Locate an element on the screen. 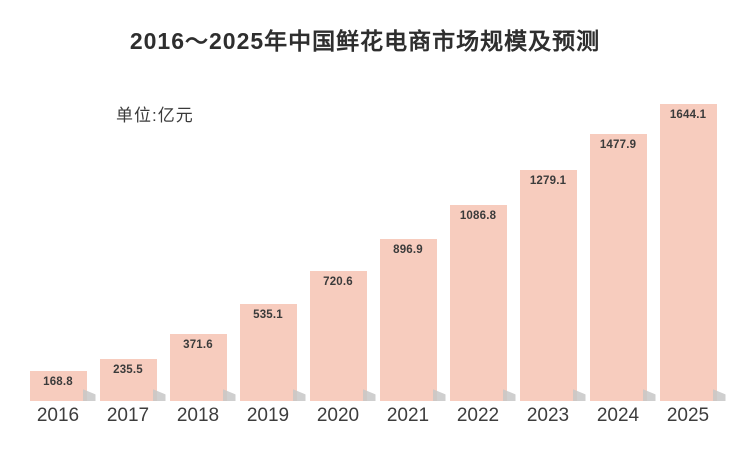  bar-column: 168.8 2016 is located at coordinates (61, 399).